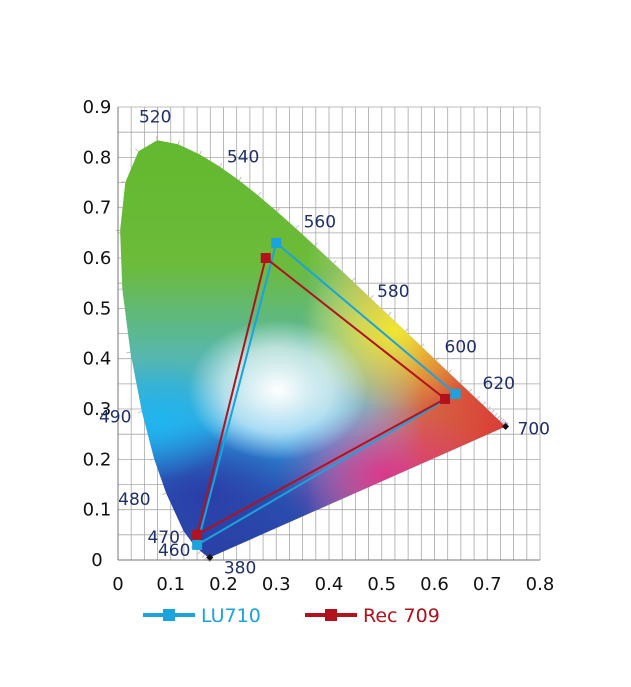 The image size is (631, 687). Describe the element at coordinates (97, 409) in the screenshot. I see `y-tick-label: 0.3` at that location.